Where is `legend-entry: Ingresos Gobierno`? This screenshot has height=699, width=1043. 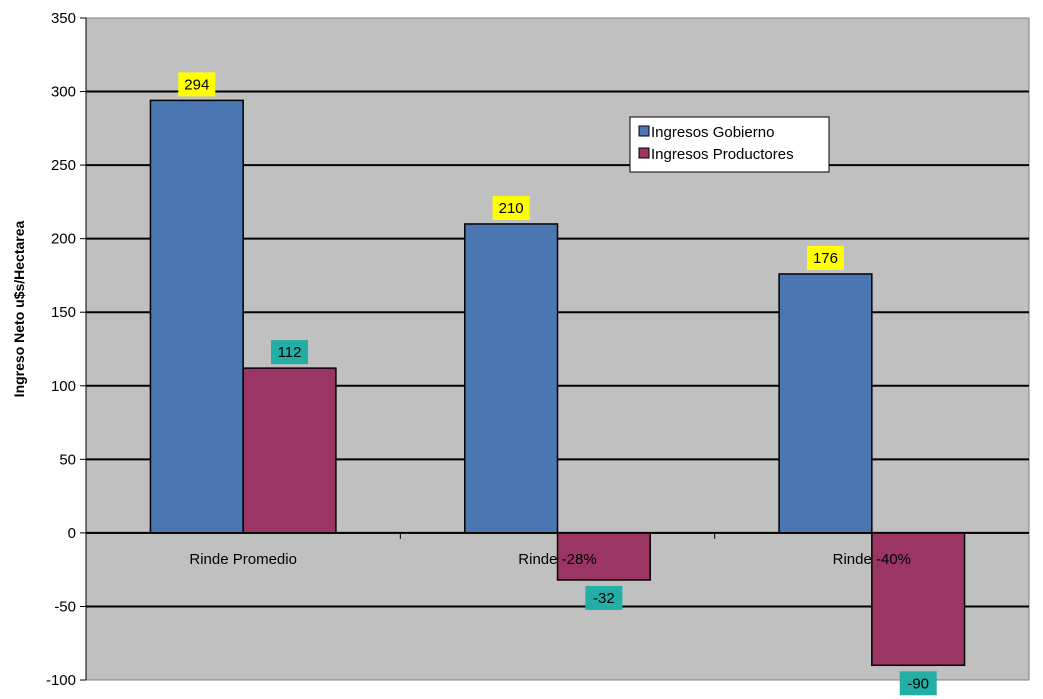
legend-entry: Ingresos Gobierno is located at coordinates (712, 132).